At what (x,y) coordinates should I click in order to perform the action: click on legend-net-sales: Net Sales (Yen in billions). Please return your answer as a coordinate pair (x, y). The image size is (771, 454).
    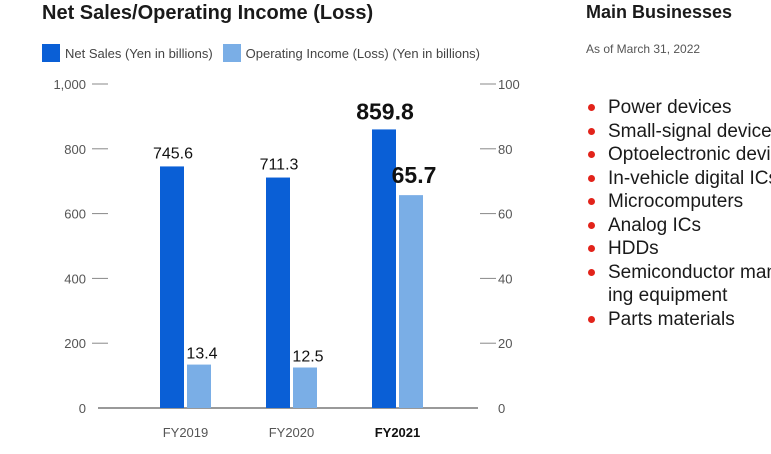
    Looking at the image, I should click on (127, 53).